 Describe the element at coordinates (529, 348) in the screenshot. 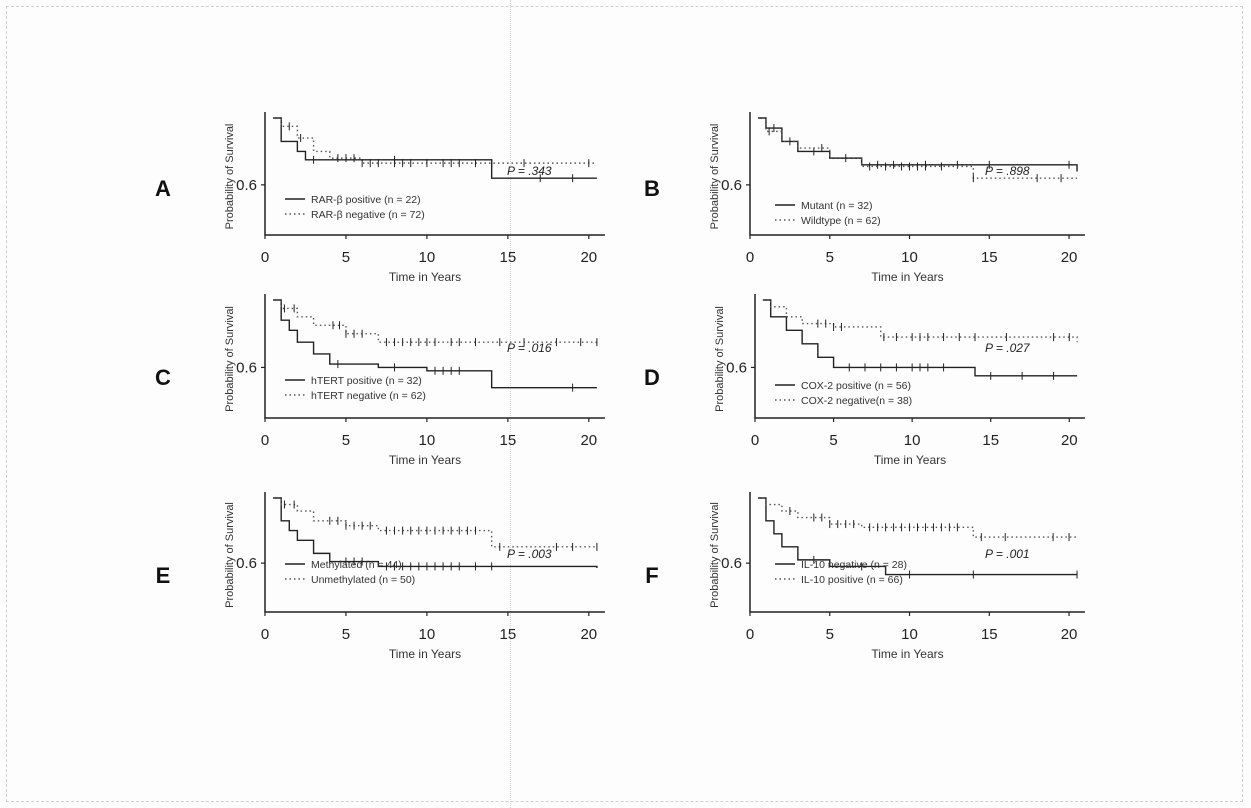

I see `p-value: P = .016` at that location.